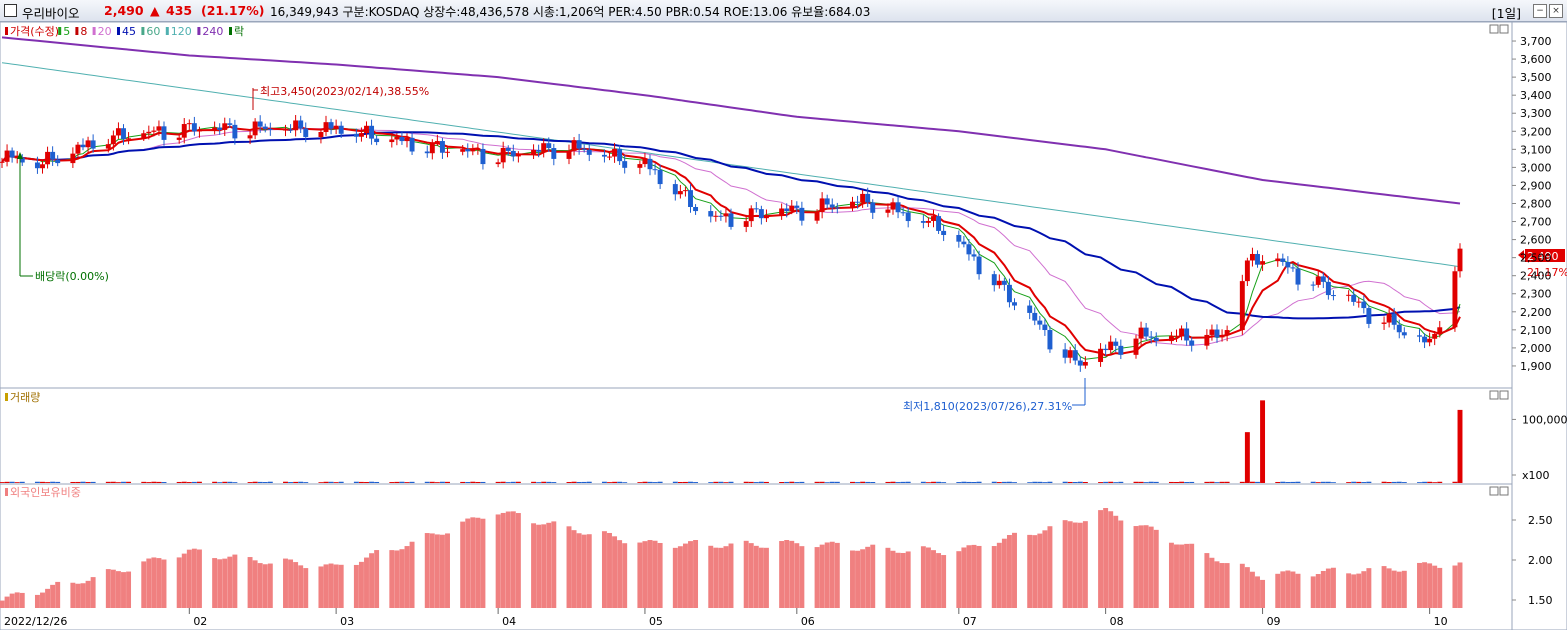  Describe the element at coordinates (656, 621) in the screenshot. I see `x-tick-label: 05` at that location.